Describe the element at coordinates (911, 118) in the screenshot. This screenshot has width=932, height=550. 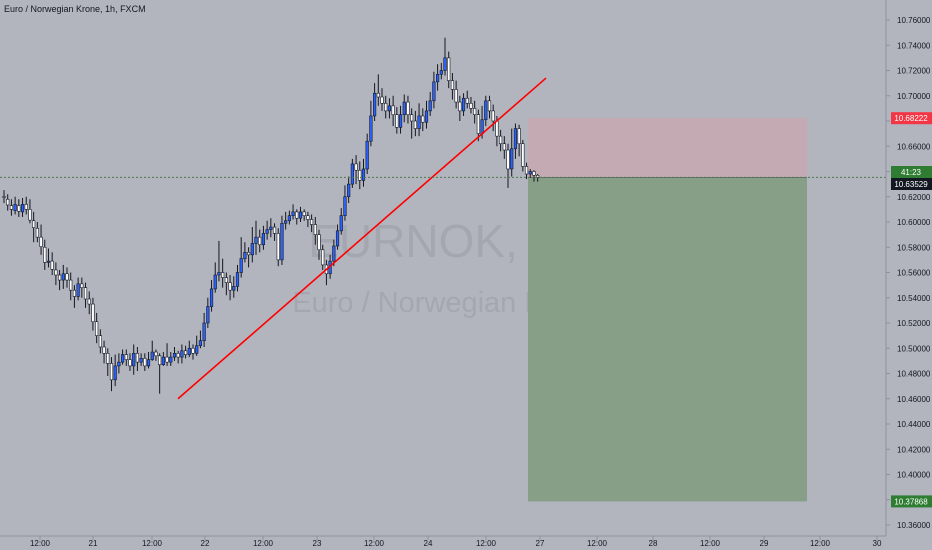
I see `stop-price-badge-label: 10.68222` at that location.